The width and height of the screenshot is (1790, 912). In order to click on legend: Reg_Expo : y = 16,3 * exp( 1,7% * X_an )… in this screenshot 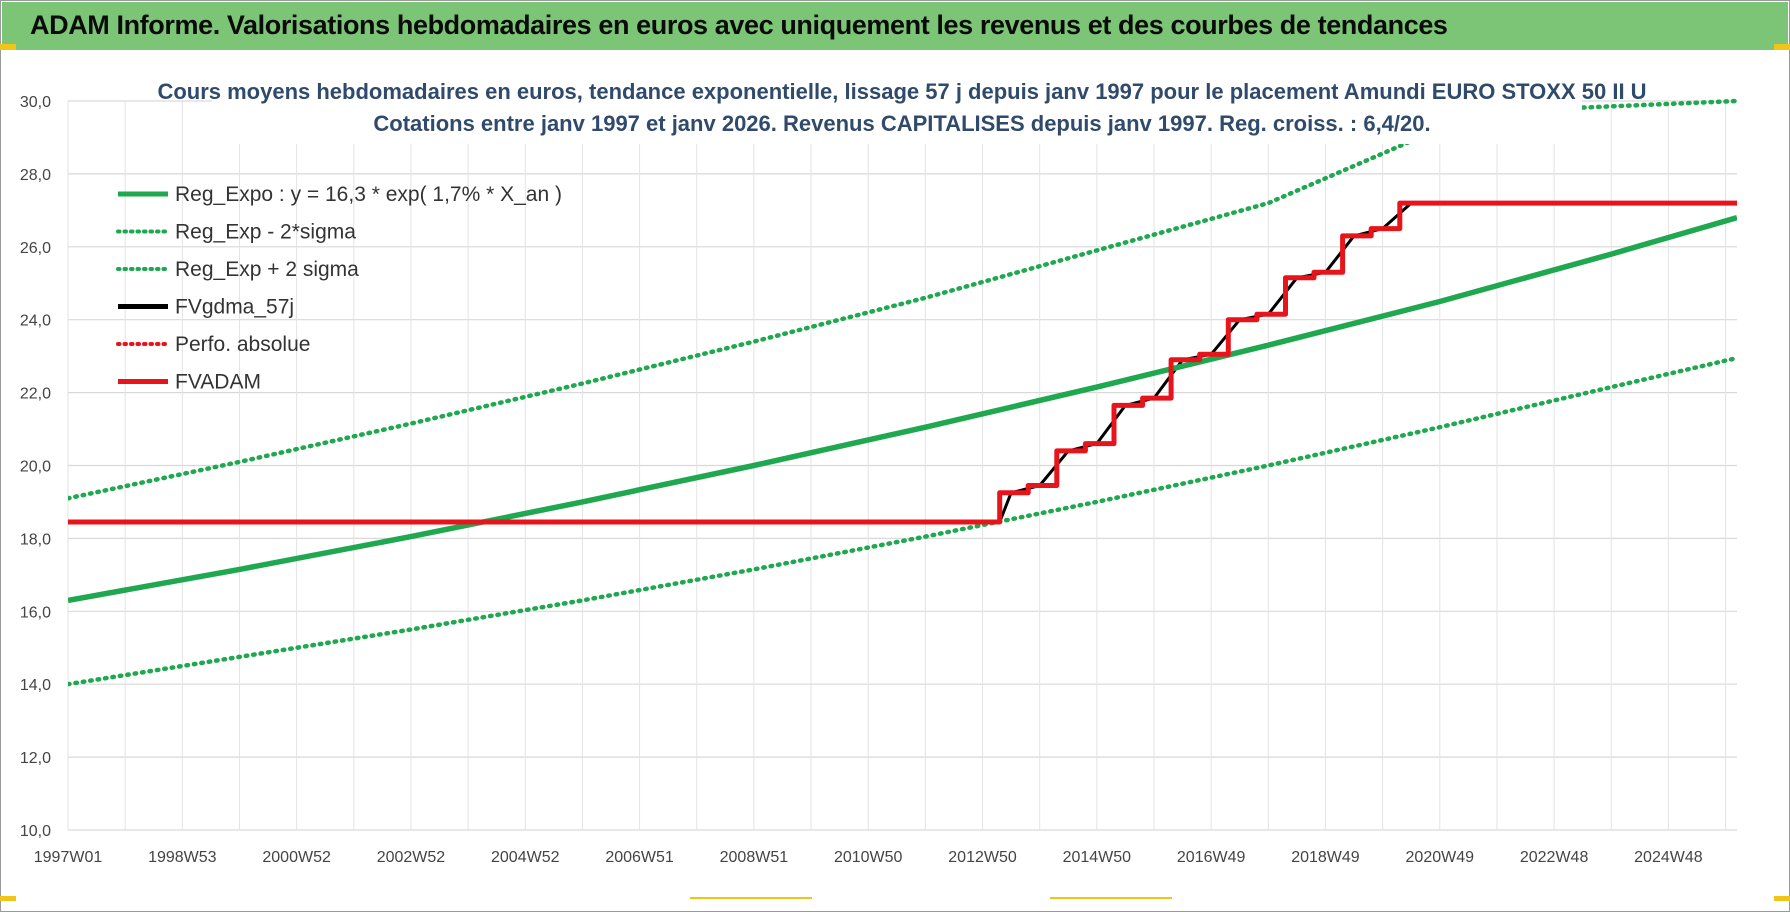, I will do `click(339, 288)`.